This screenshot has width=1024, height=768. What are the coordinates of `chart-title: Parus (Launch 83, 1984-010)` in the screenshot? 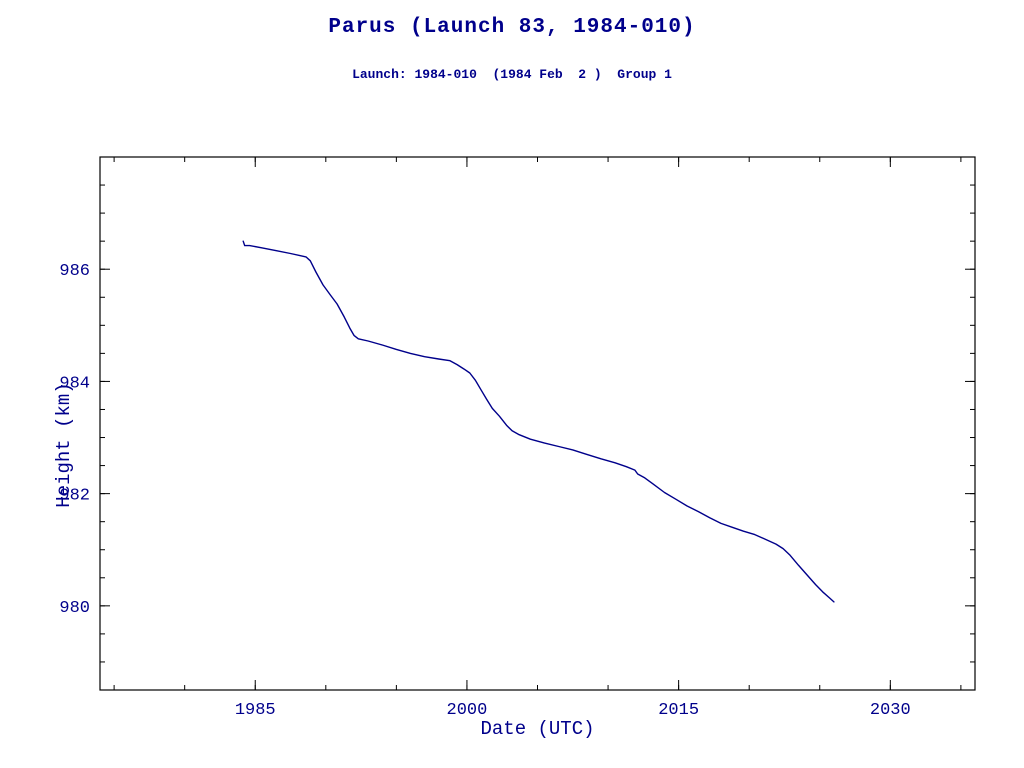 It's located at (512, 27).